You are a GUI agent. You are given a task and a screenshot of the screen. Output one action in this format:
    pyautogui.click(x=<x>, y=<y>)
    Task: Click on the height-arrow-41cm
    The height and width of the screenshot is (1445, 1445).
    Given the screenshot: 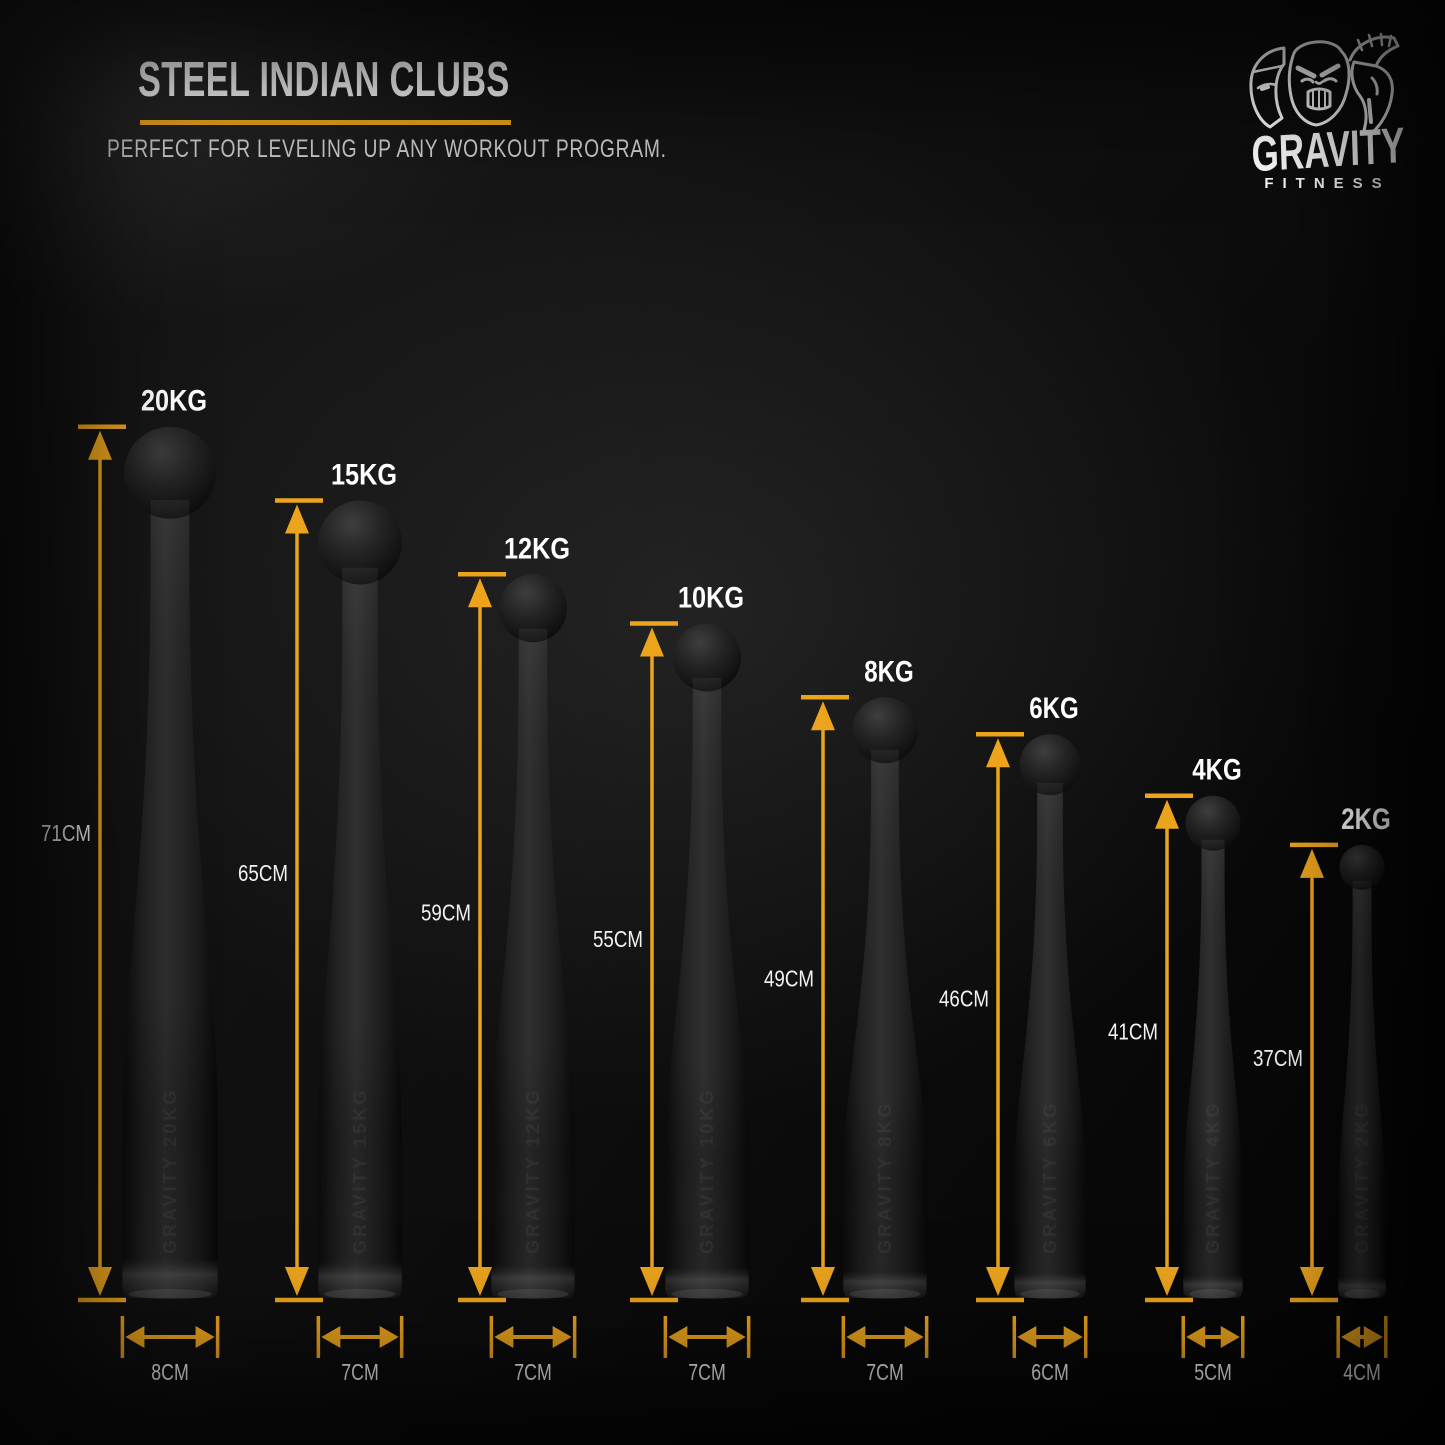 What is the action you would take?
    pyautogui.click(x=1169, y=1048)
    